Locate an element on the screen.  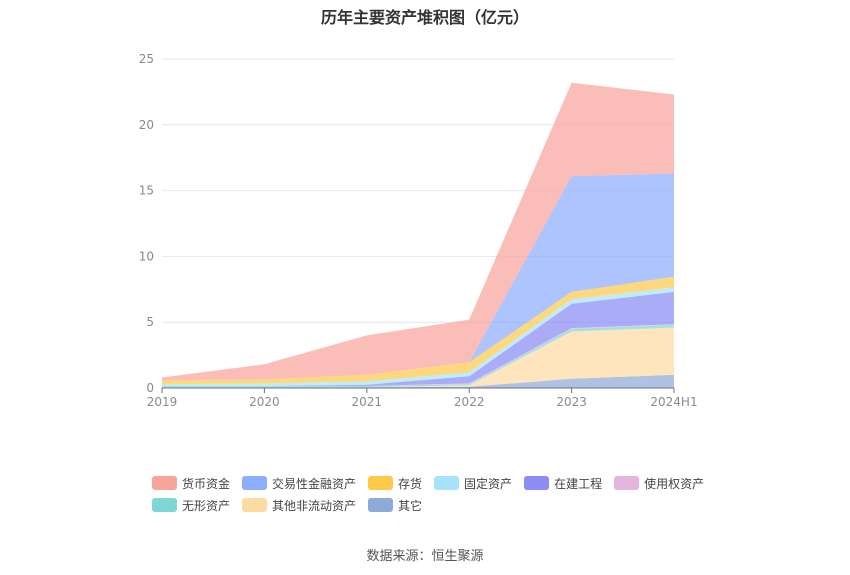
x-tick-label: 2024H1 is located at coordinates (673, 402).